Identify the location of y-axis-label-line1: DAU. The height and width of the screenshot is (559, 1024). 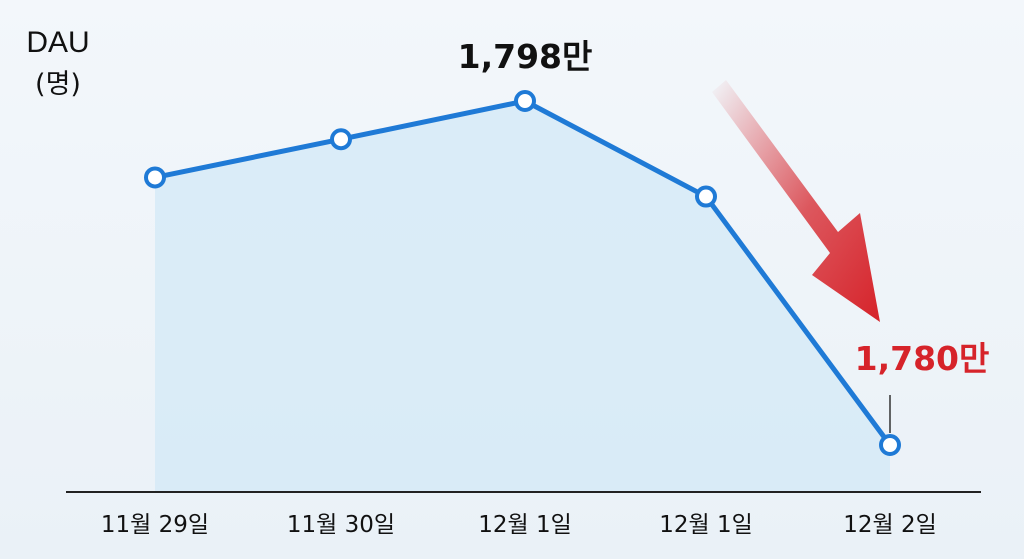
(57, 42).